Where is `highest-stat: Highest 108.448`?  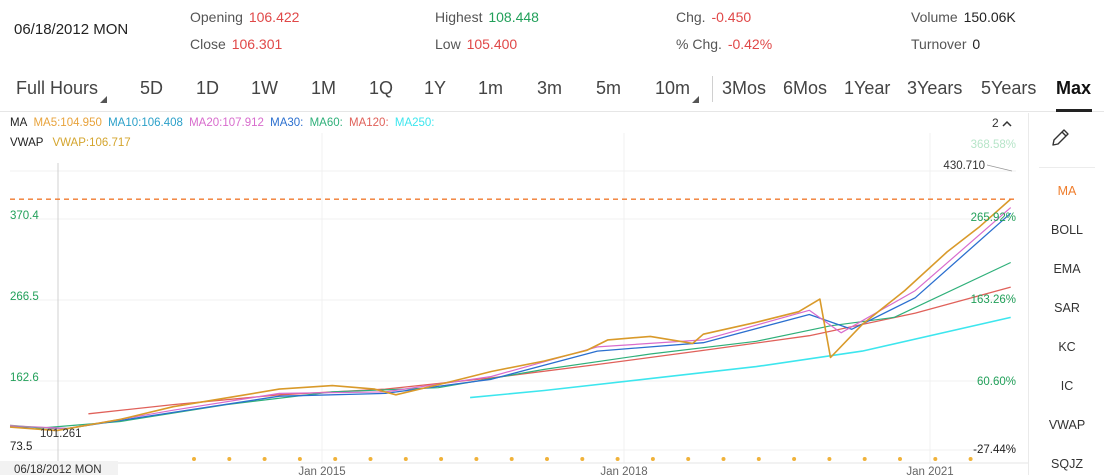
highest-stat: Highest 108.448 is located at coordinates (487, 17).